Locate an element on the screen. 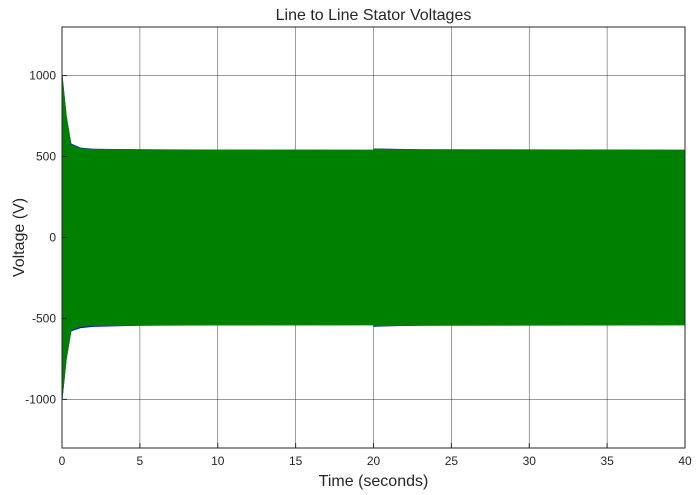  x-tick-label: 40 is located at coordinates (685, 461).